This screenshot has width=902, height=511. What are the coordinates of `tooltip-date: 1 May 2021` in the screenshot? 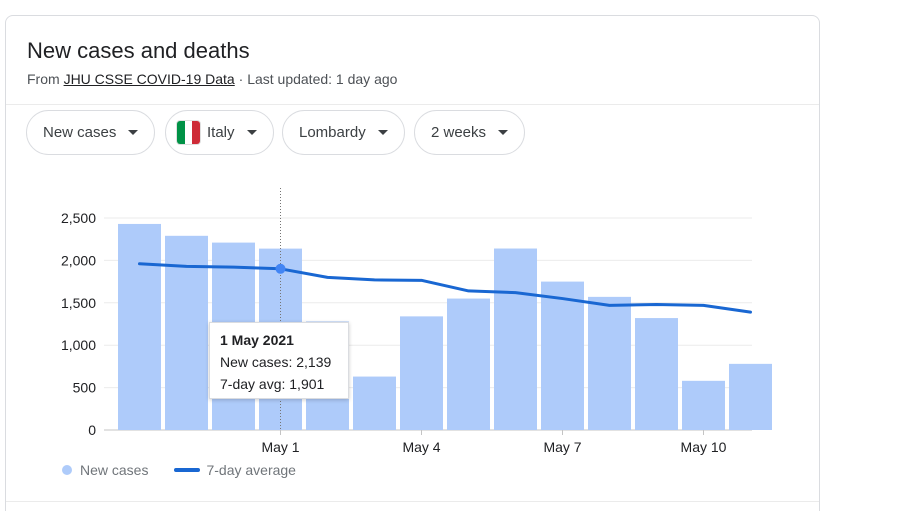 It's located at (257, 340).